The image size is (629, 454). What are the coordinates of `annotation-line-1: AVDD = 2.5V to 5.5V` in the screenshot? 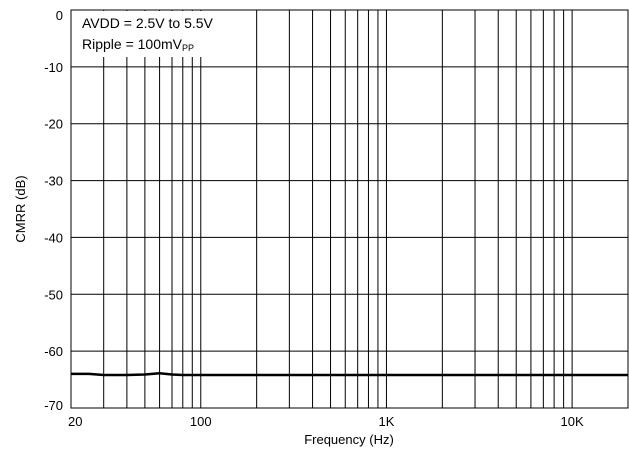 It's located at (148, 23).